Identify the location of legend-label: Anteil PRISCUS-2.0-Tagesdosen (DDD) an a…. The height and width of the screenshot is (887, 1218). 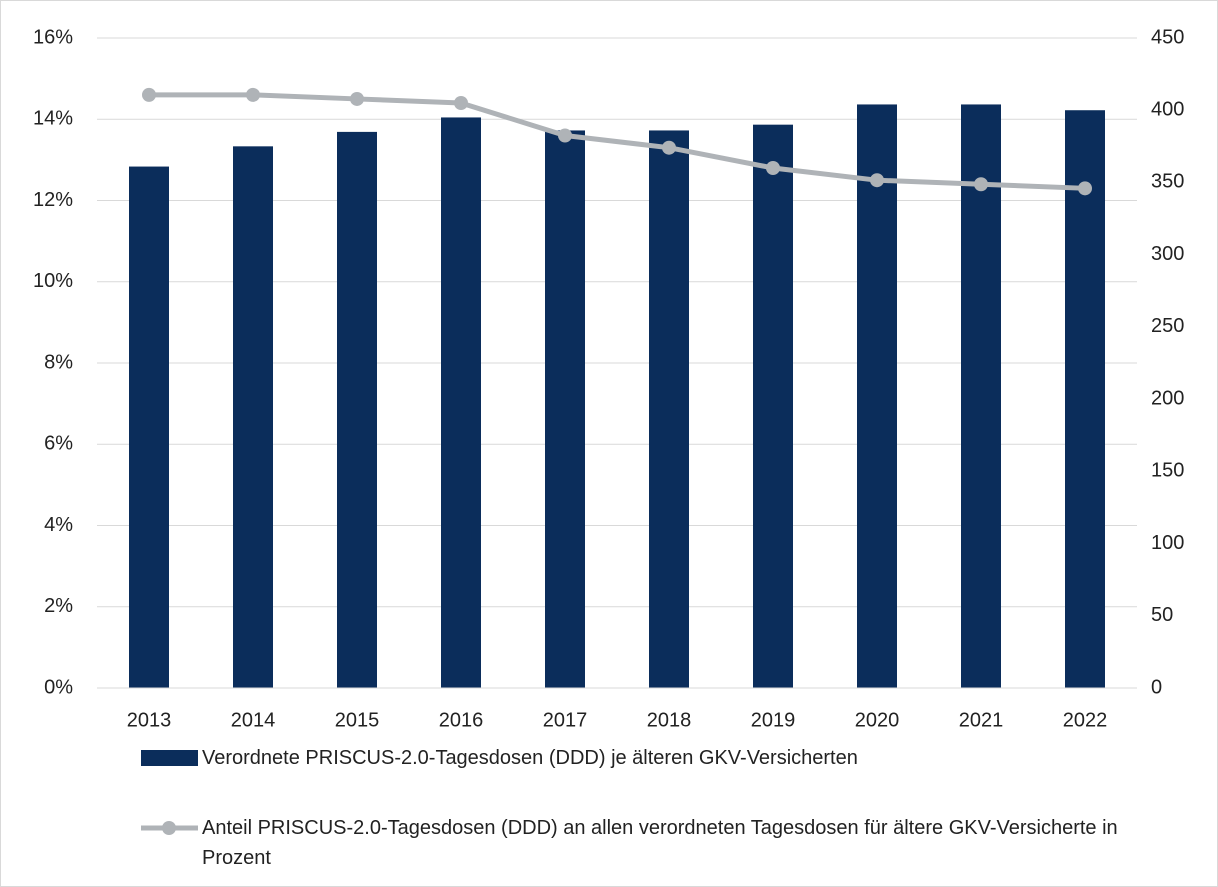
(660, 843).